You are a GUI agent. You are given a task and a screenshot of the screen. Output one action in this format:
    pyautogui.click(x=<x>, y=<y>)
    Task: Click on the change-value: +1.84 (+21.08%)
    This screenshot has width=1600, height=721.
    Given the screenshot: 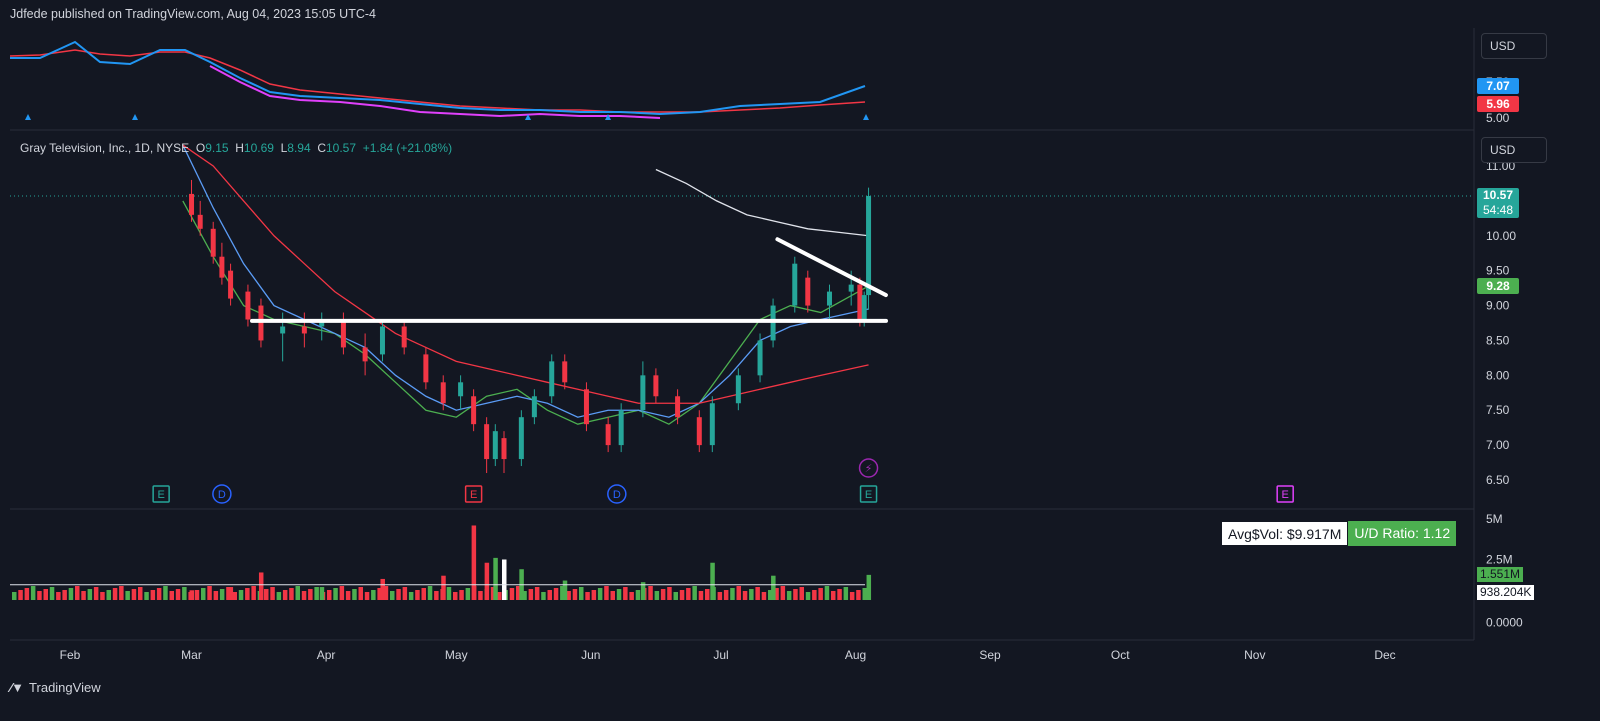 What is the action you would take?
    pyautogui.click(x=407, y=148)
    